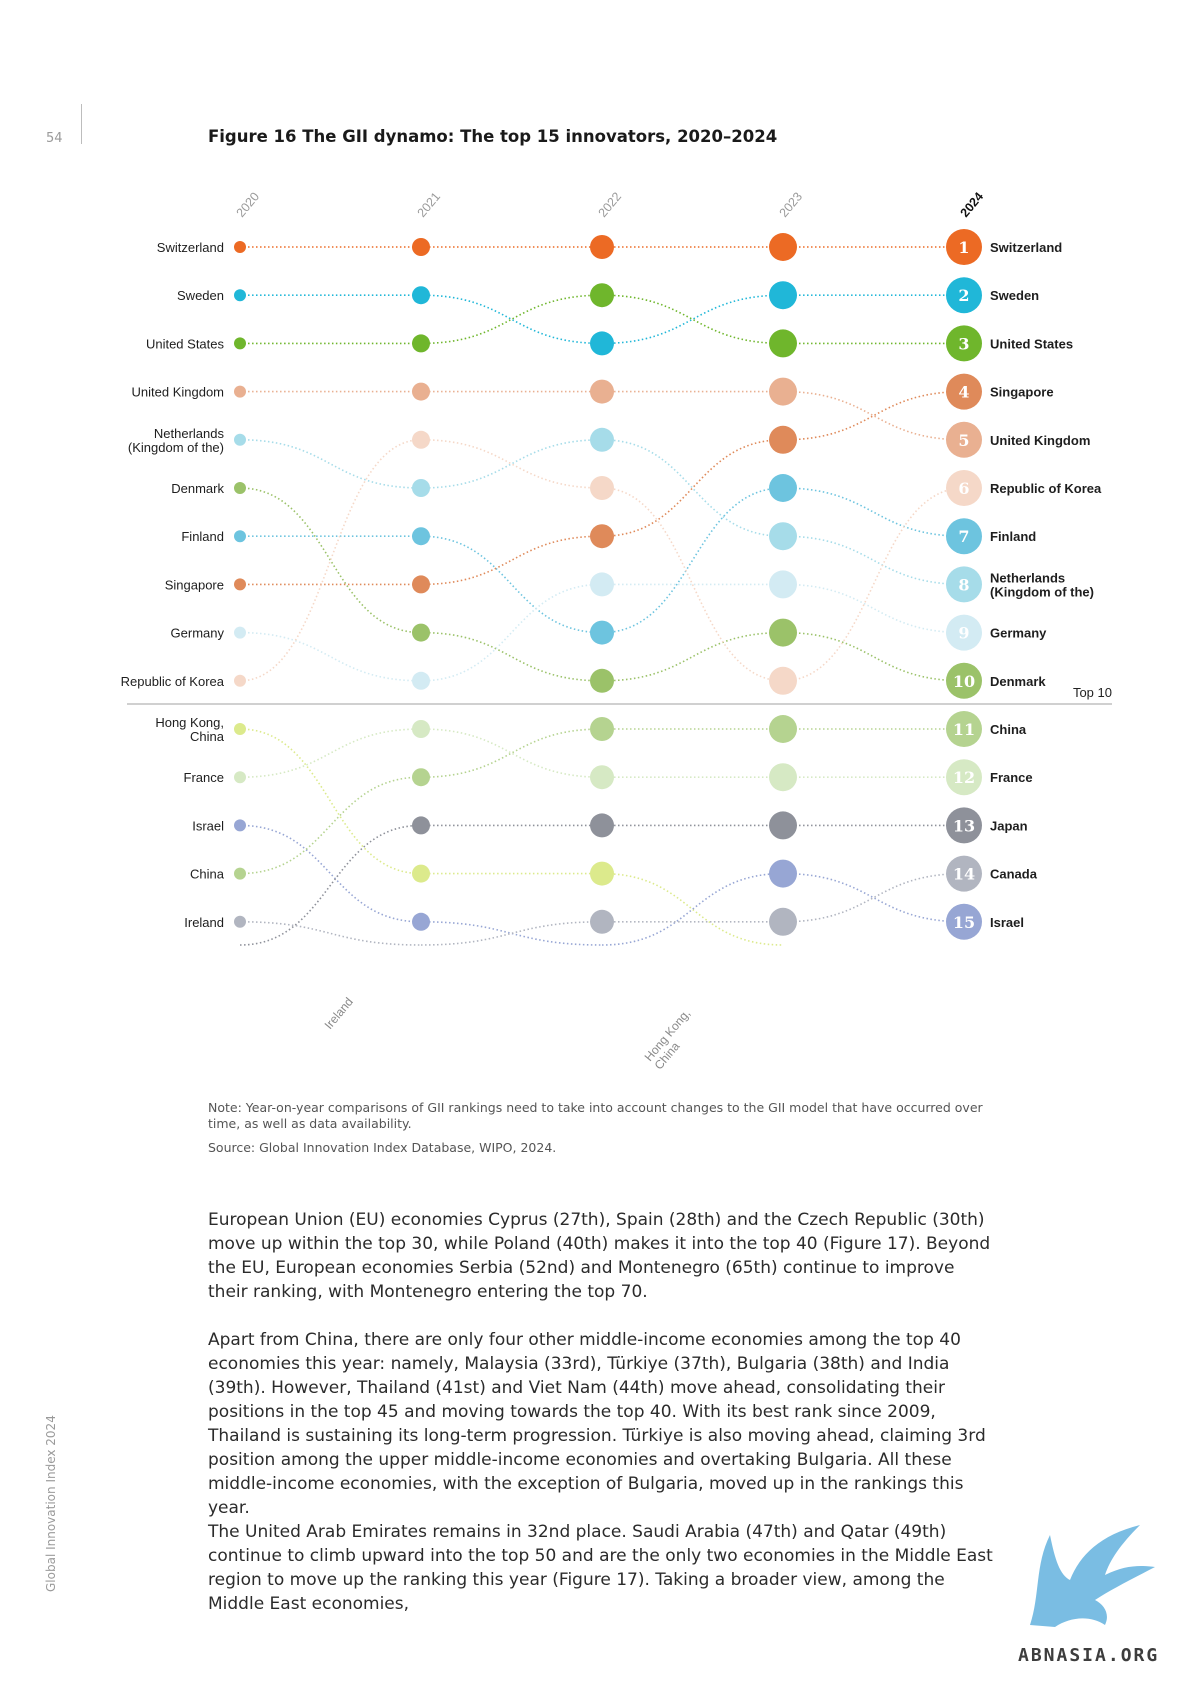 The width and height of the screenshot is (1190, 1684). I want to click on page-number: 54, so click(54, 138).